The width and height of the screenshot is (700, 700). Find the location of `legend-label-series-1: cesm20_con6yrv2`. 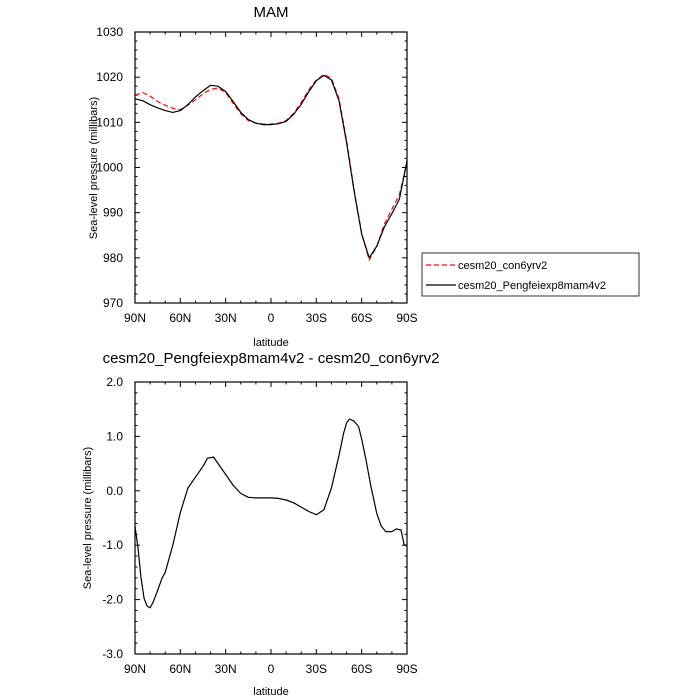

legend-label-series-1: cesm20_con6yrv2 is located at coordinates (502, 266).